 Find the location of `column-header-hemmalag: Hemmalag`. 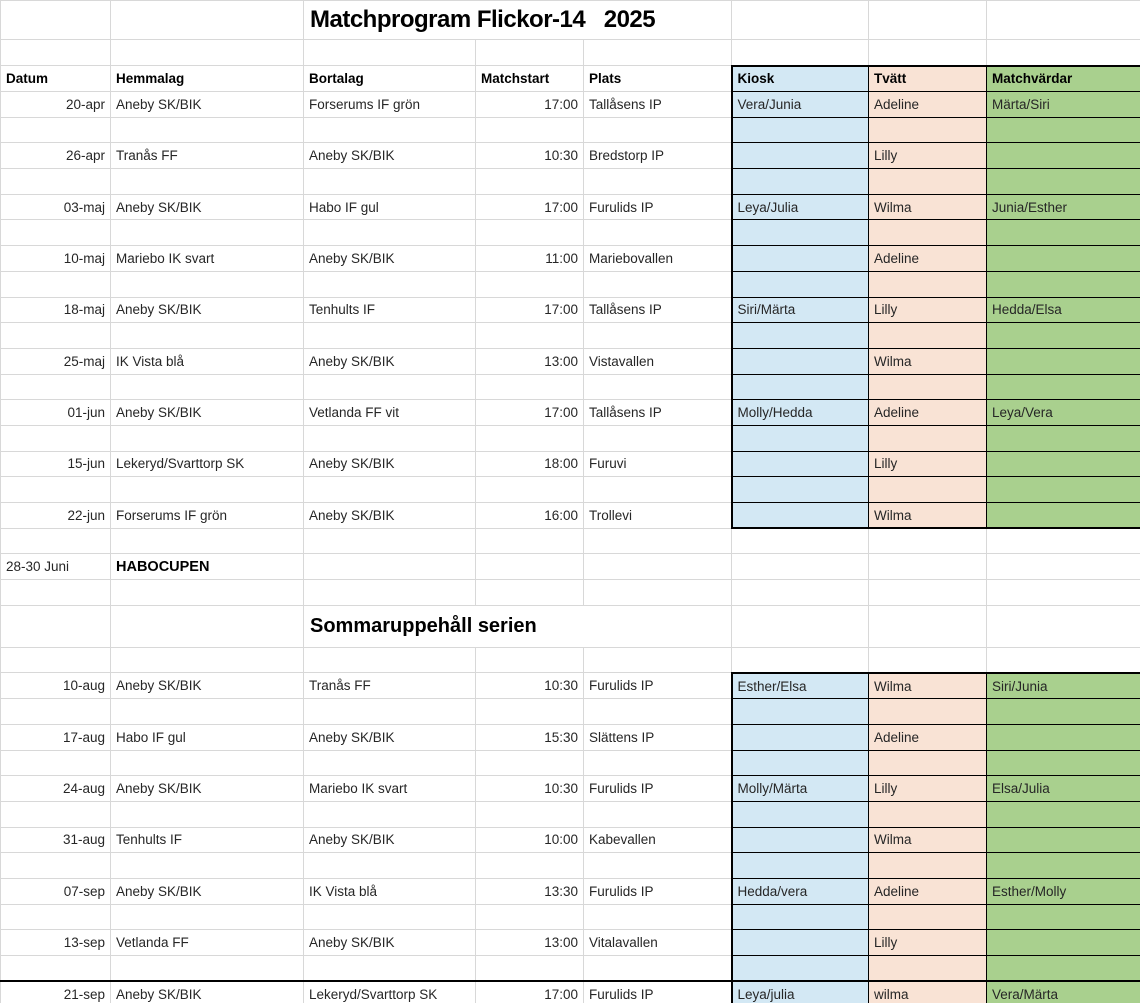

column-header-hemmalag: Hemmalag is located at coordinates (207, 78).